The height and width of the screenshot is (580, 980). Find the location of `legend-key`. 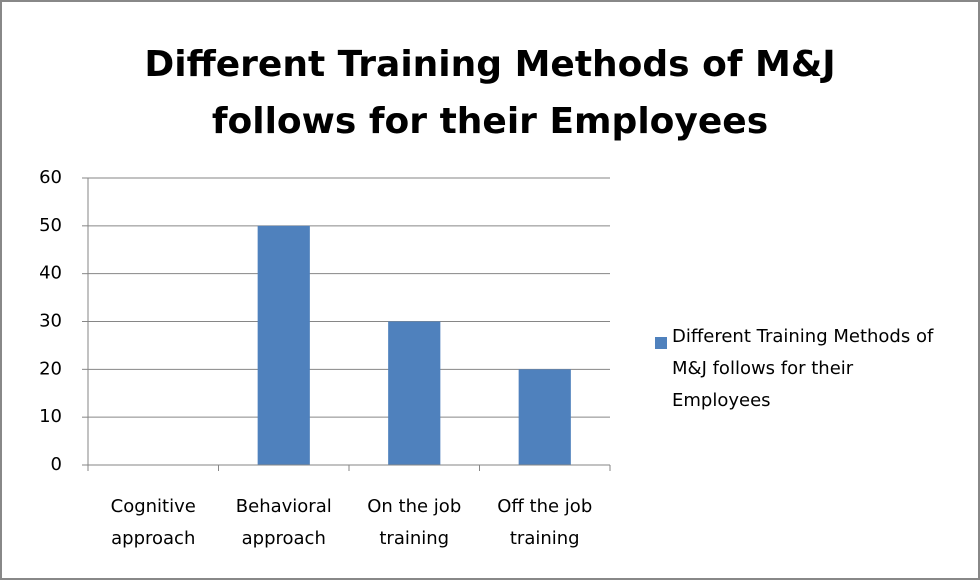

legend-key is located at coordinates (661, 343).